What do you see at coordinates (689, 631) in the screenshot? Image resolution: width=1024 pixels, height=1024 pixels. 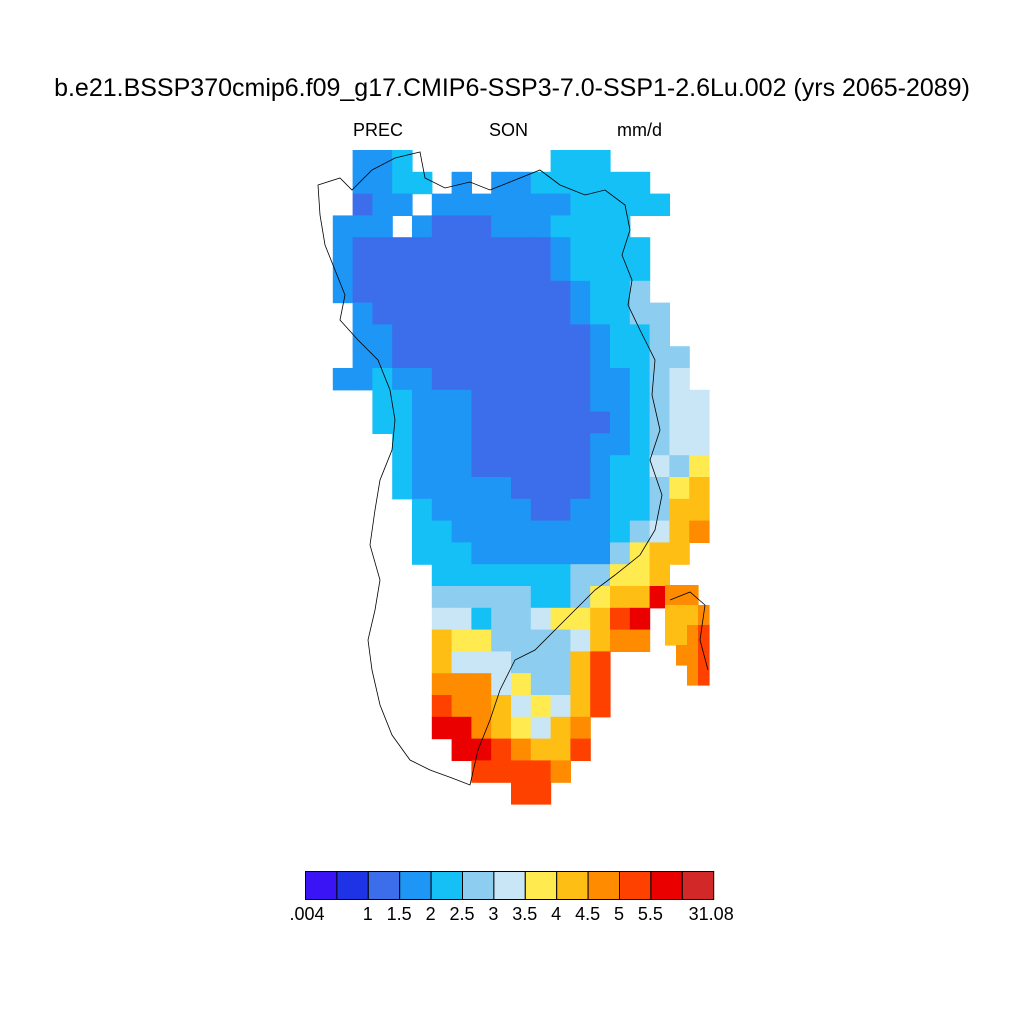 I see `coastline` at bounding box center [689, 631].